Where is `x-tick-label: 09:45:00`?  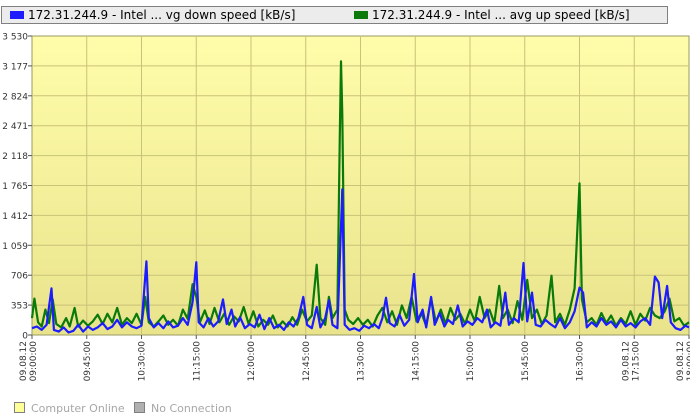
x-tick-label: 09:45:00 is located at coordinates (88, 361).